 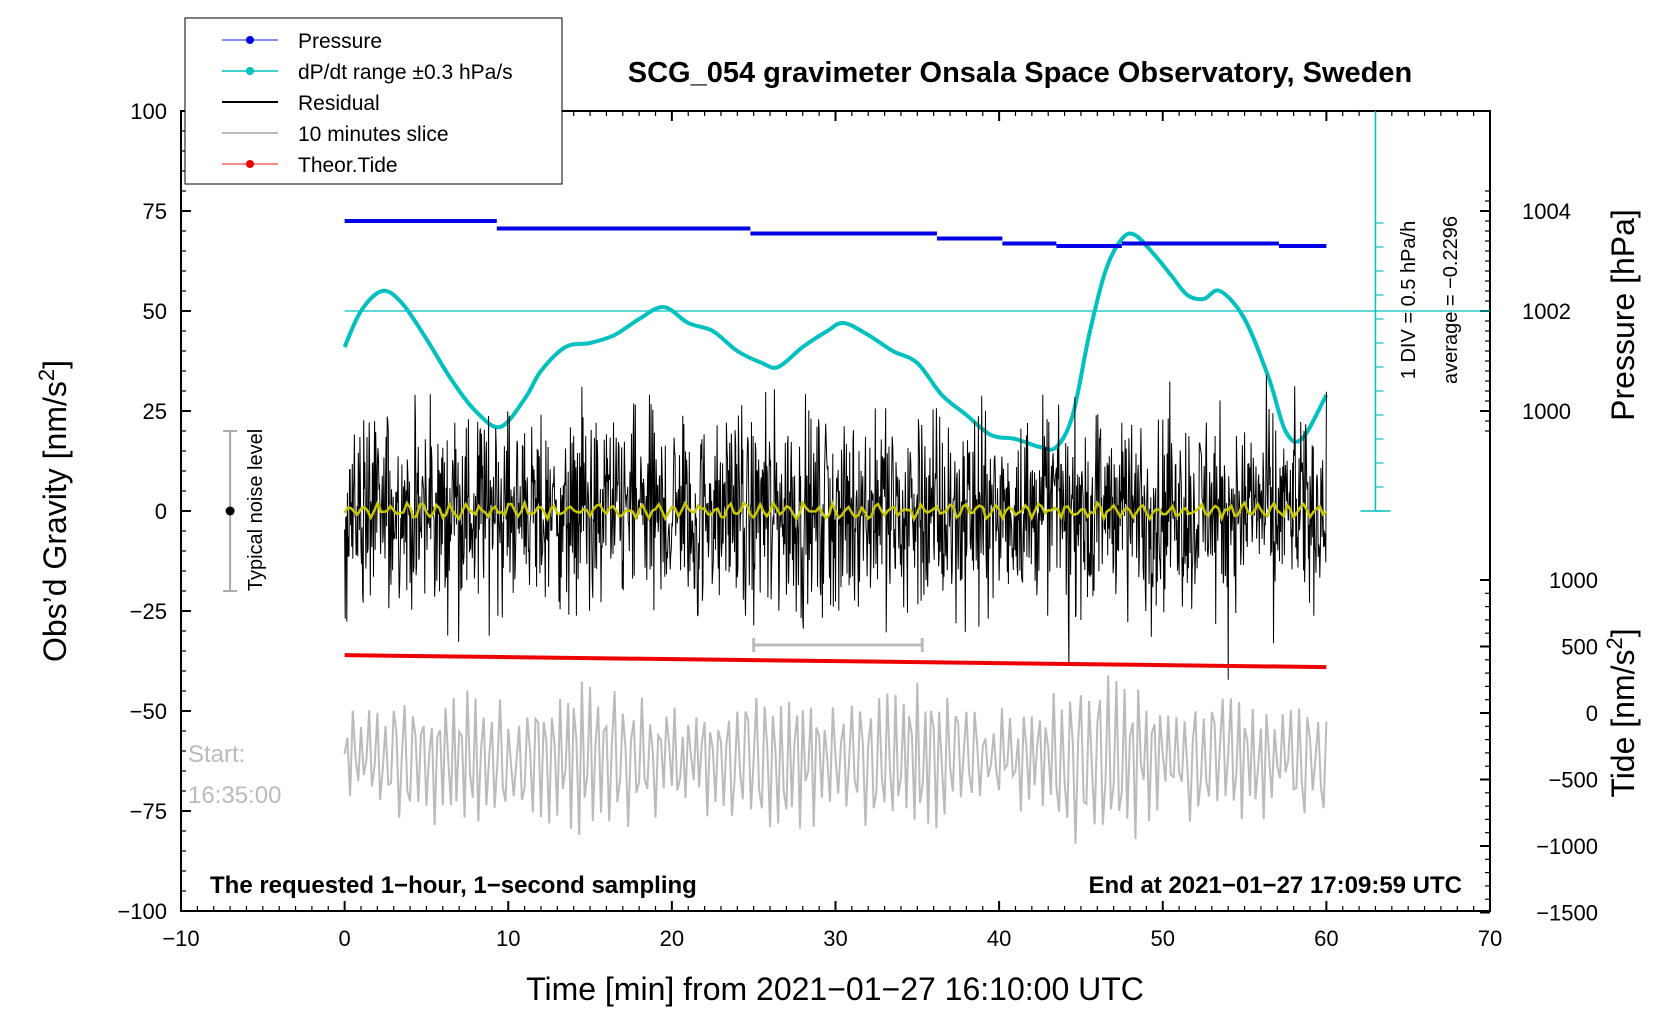 What do you see at coordinates (1592, 713) in the screenshot?
I see `tide-tick-label: 0` at bounding box center [1592, 713].